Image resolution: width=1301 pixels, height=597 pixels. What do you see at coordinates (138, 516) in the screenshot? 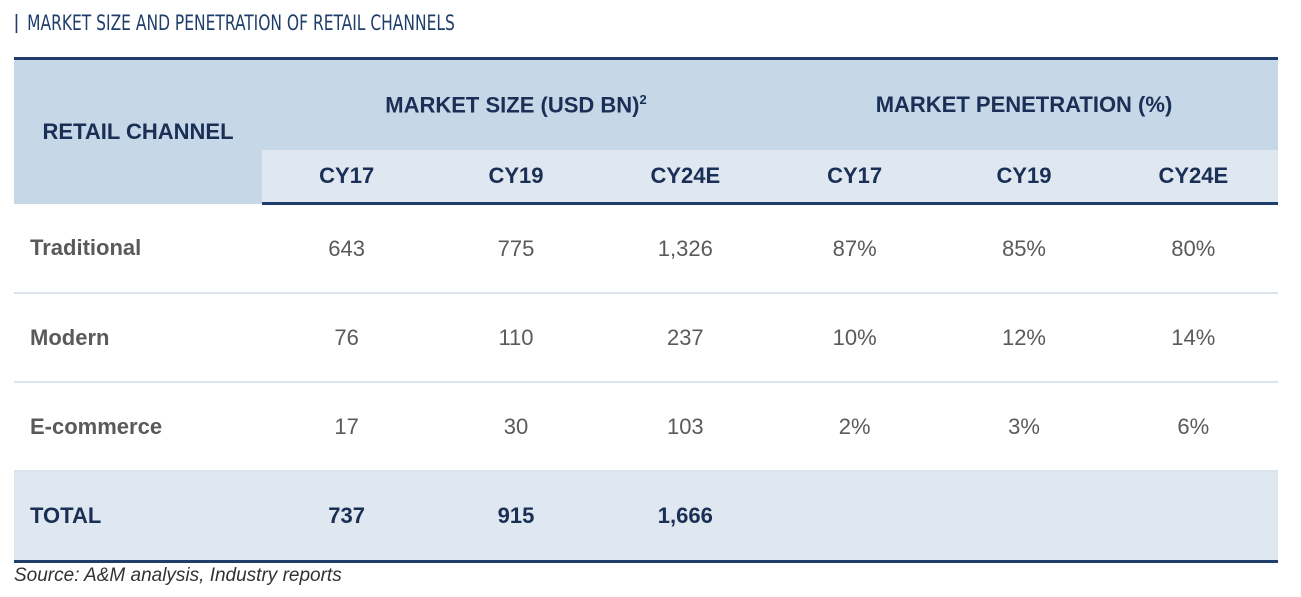
I see `total-label: TOTAL` at bounding box center [138, 516].